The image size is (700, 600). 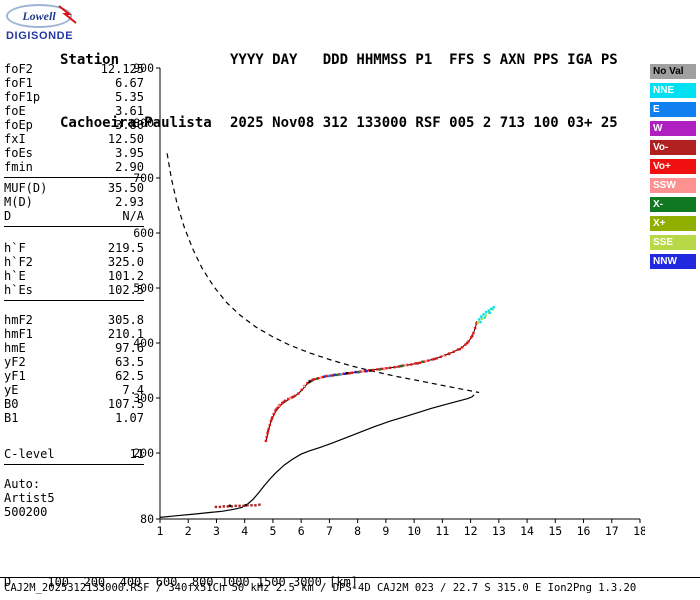 What do you see at coordinates (18, 125) in the screenshot?
I see `param-label: foEp` at bounding box center [18, 125].